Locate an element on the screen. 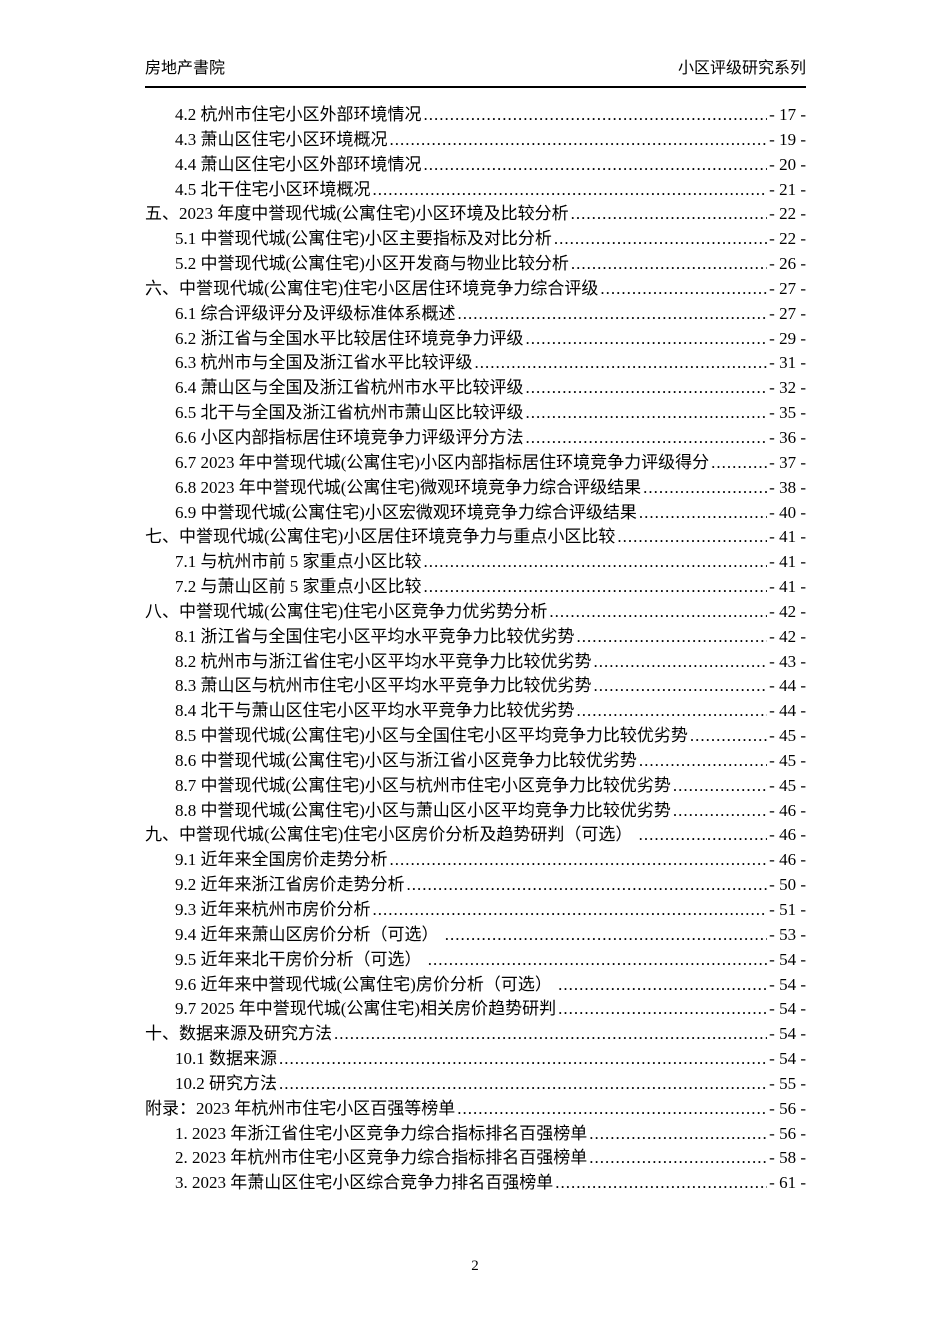 The width and height of the screenshot is (950, 1344). toc-entry-title: 8.4 北干与萧山区住宅小区平均水平竞争力比较优劣势 is located at coordinates (375, 711).